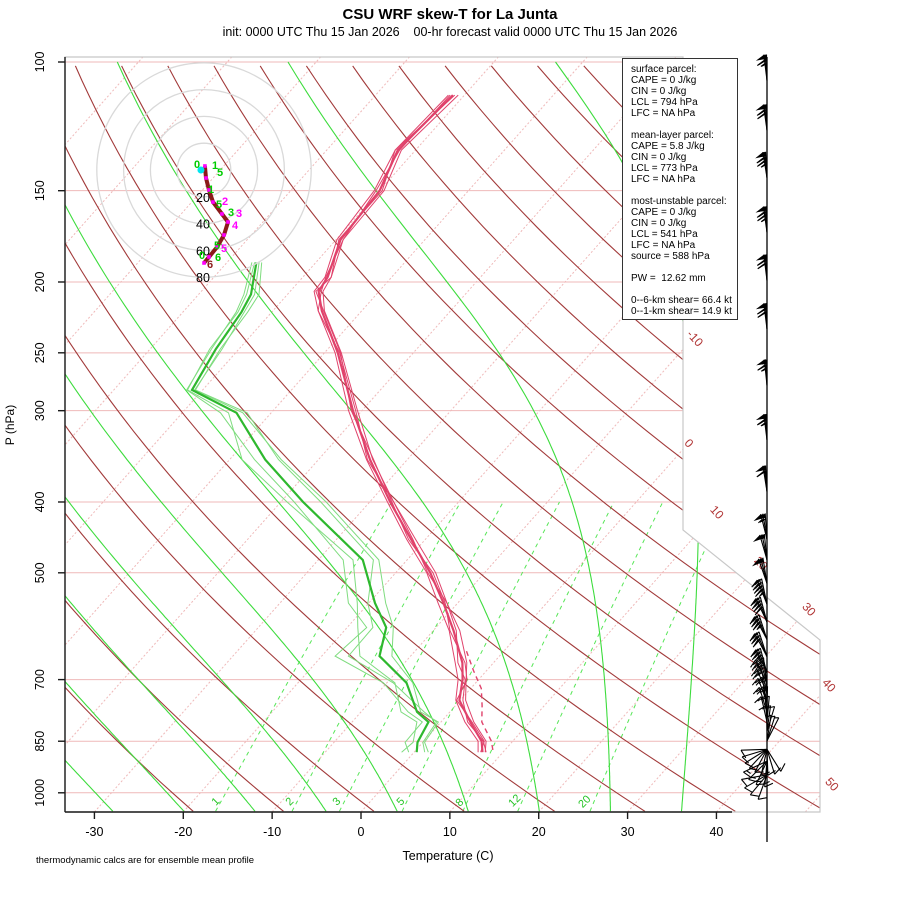 Image resolution: width=900 pixels, height=900 pixels. I want to click on svg-text: 250, so click(40, 352).